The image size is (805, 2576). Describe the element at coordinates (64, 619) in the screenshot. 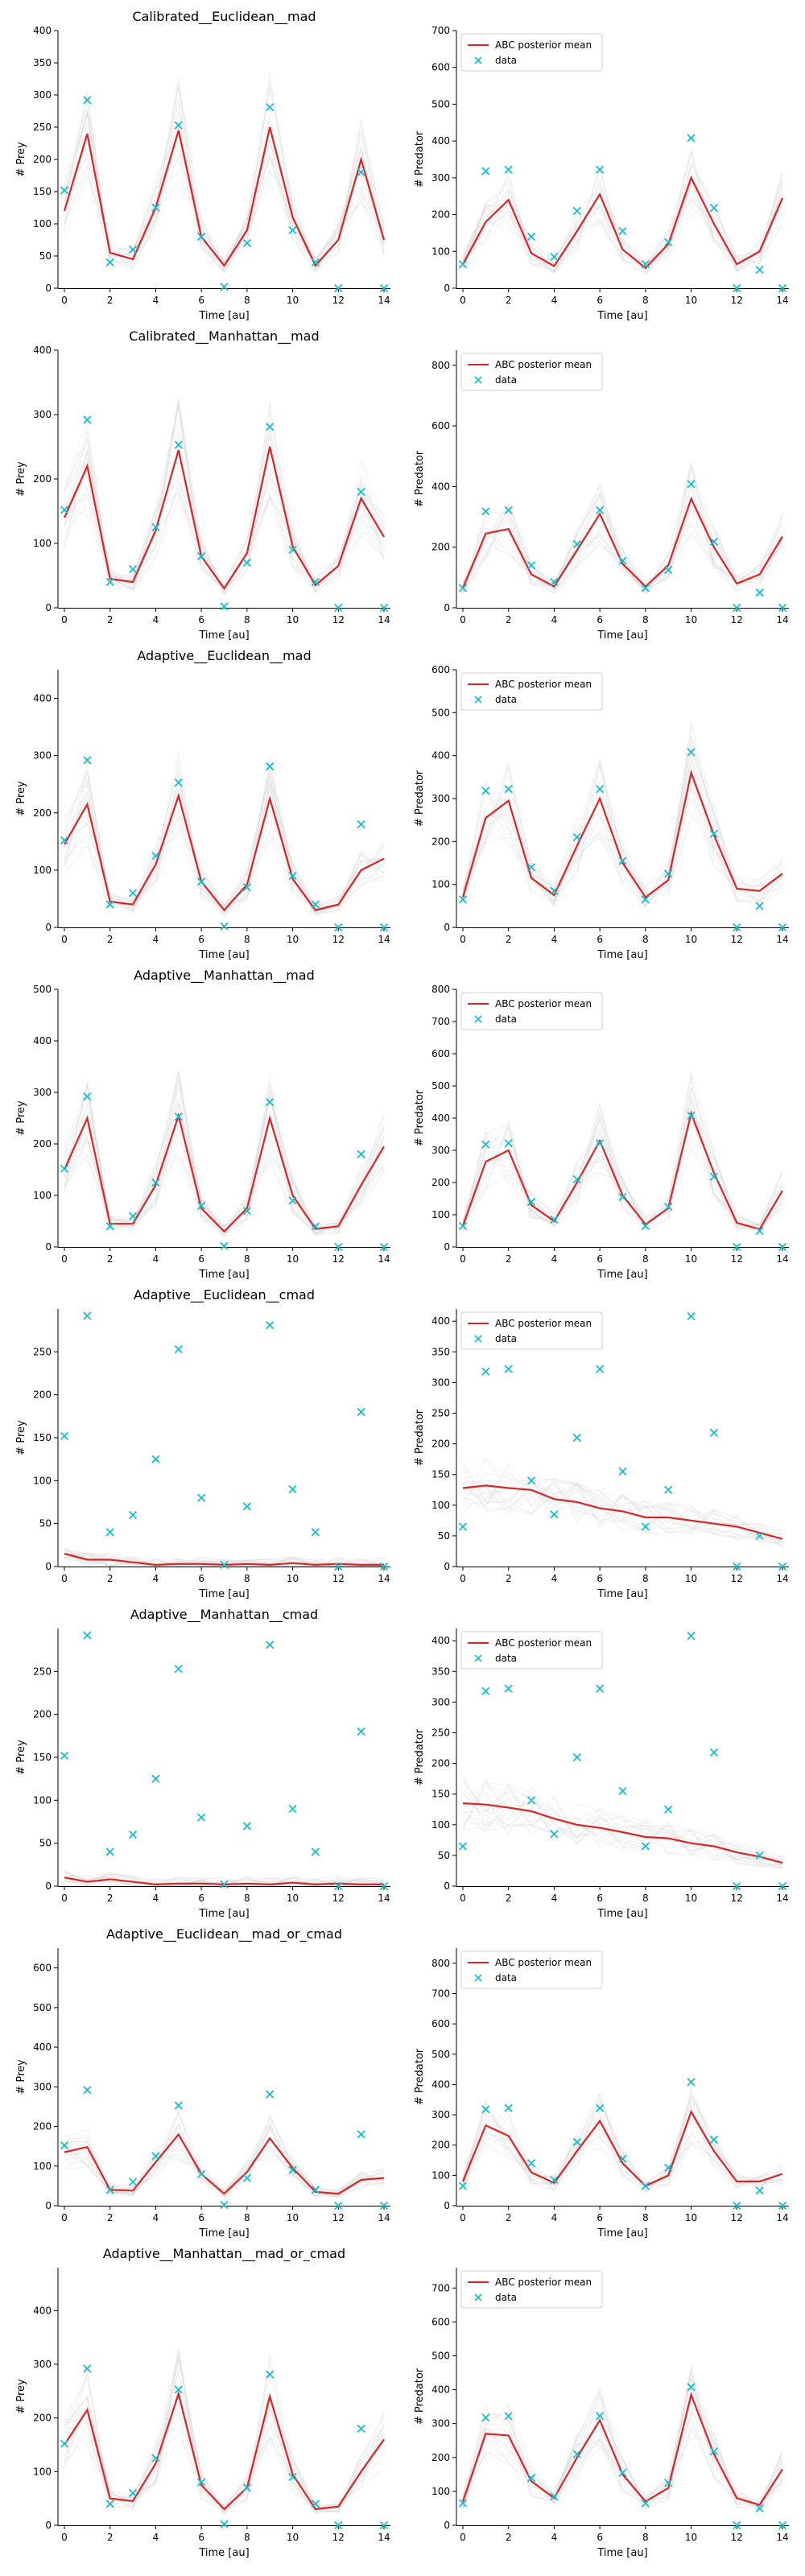

I see `x-tick-label: 0` at that location.